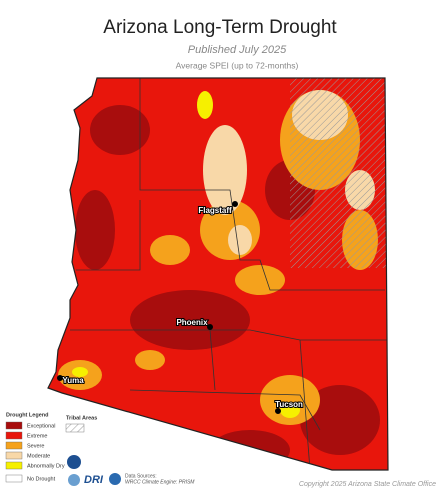 This screenshot has height=492, width=440. Describe the element at coordinates (237, 50) in the screenshot. I see `subtitle: Published July 2025` at that location.